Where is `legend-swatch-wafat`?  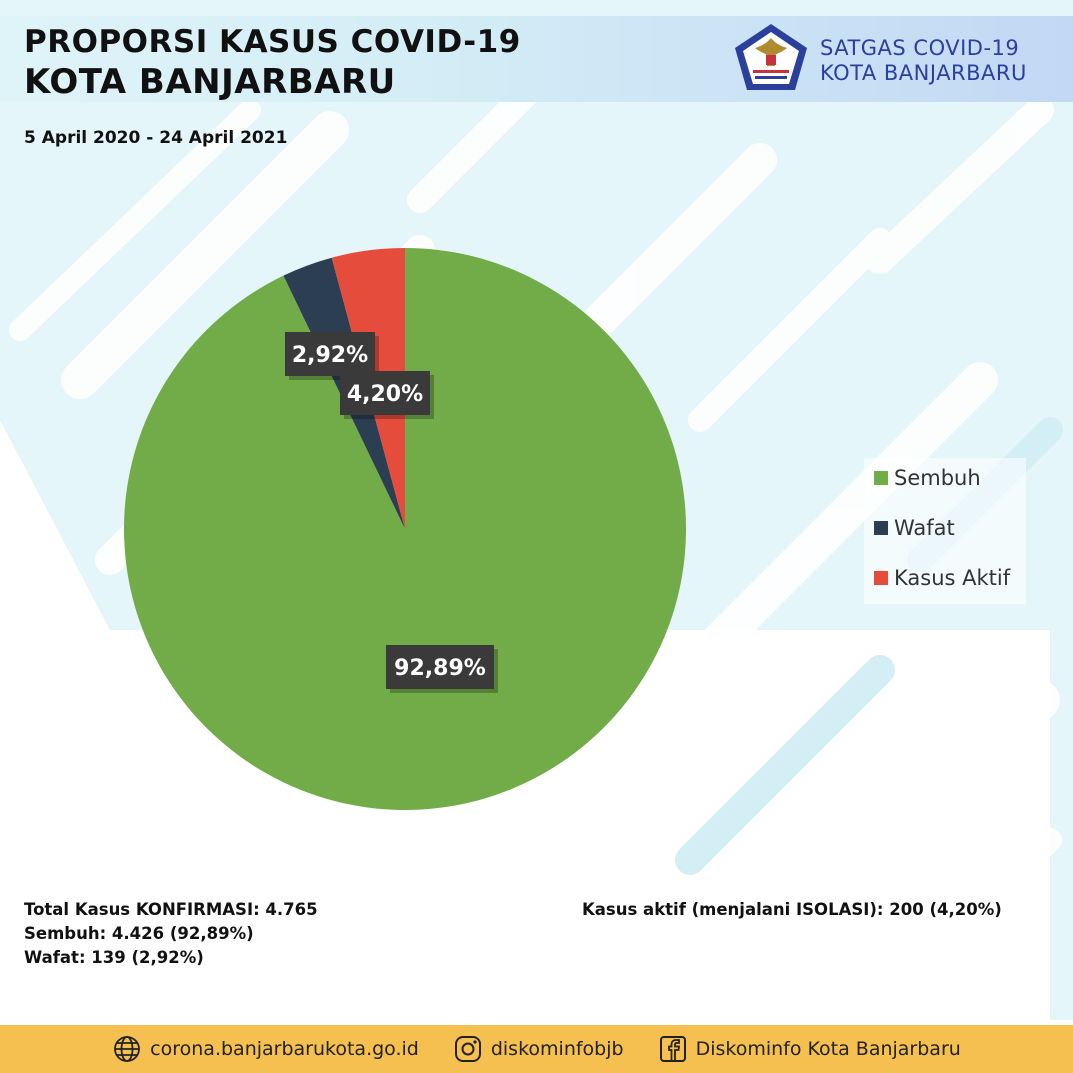
legend-swatch-wafat is located at coordinates (881, 528).